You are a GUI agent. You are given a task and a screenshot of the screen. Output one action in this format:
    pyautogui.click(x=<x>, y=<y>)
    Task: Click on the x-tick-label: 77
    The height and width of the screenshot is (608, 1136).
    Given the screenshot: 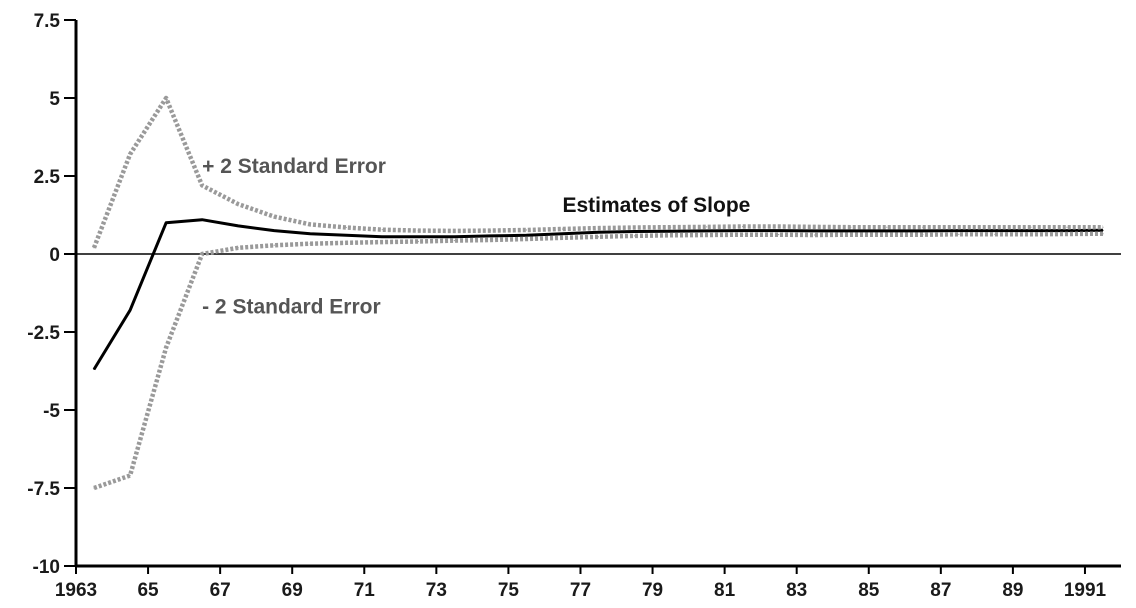 What is the action you would take?
    pyautogui.click(x=580, y=590)
    